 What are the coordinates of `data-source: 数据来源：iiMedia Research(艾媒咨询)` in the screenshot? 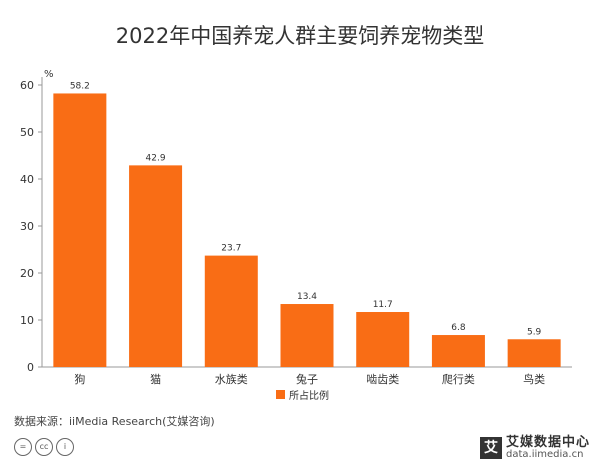 It's located at (114, 421).